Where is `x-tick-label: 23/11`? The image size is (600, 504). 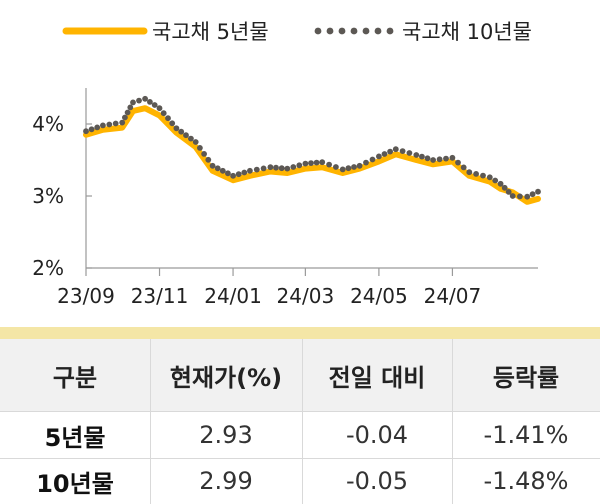 x-tick-label: 23/11 is located at coordinates (160, 296).